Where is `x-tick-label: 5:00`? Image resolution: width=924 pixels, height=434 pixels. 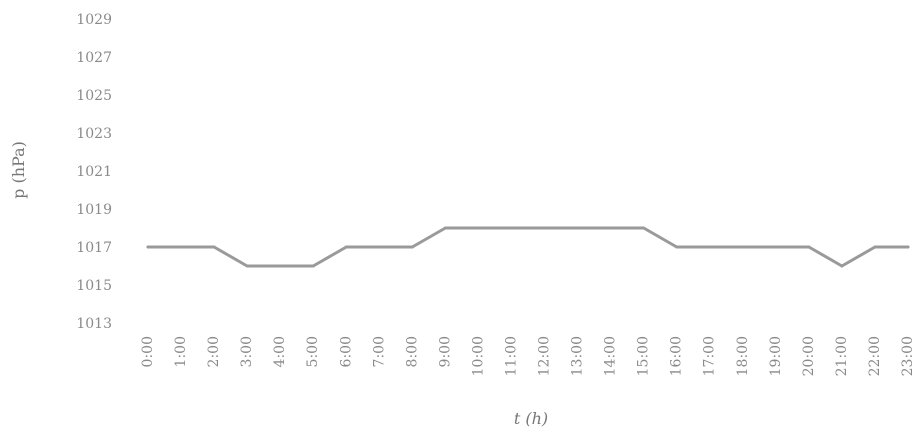 x-tick-label: 5:00 is located at coordinates (313, 351).